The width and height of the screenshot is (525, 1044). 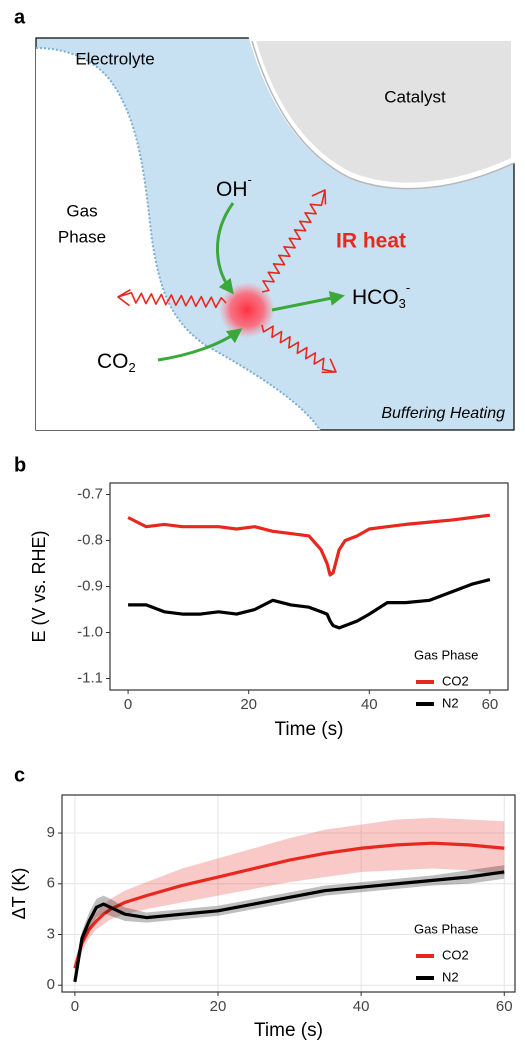 What do you see at coordinates (51, 883) in the screenshot?
I see `y-tick-label: 6` at bounding box center [51, 883].